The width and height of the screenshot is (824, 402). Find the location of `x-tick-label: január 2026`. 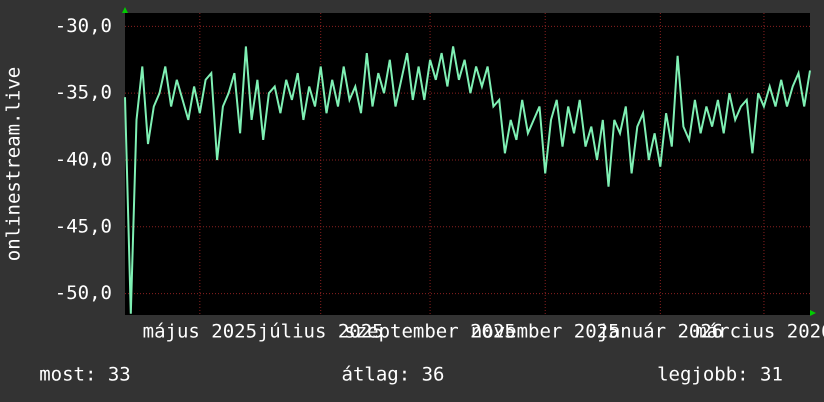

x-tick-label: január 2026 is located at coordinates (660, 332).